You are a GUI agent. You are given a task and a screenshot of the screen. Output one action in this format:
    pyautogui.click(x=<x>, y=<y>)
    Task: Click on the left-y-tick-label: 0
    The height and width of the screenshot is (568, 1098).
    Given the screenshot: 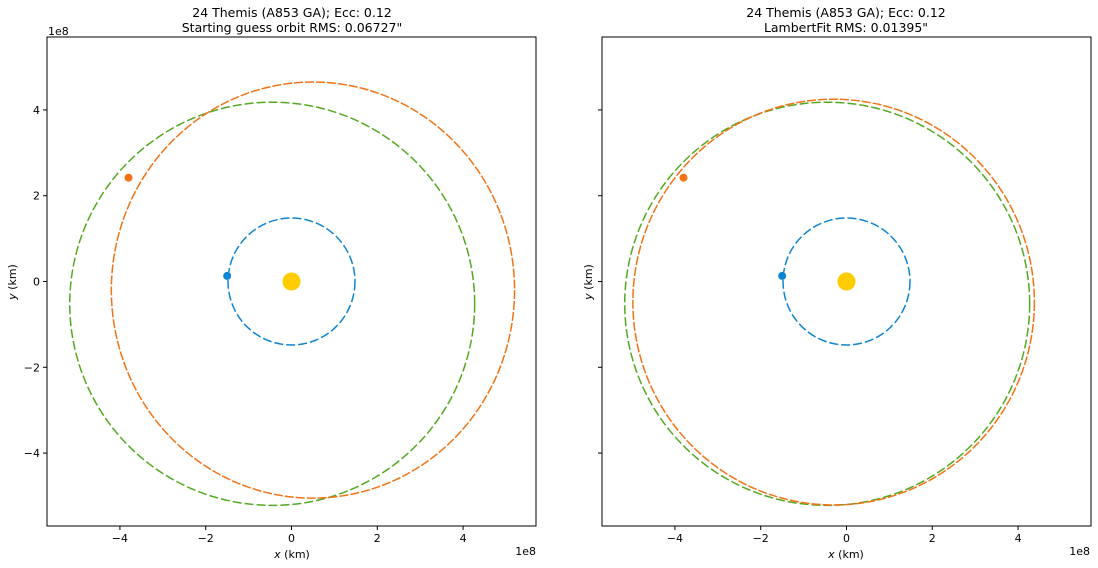 What is the action you would take?
    pyautogui.click(x=36, y=282)
    